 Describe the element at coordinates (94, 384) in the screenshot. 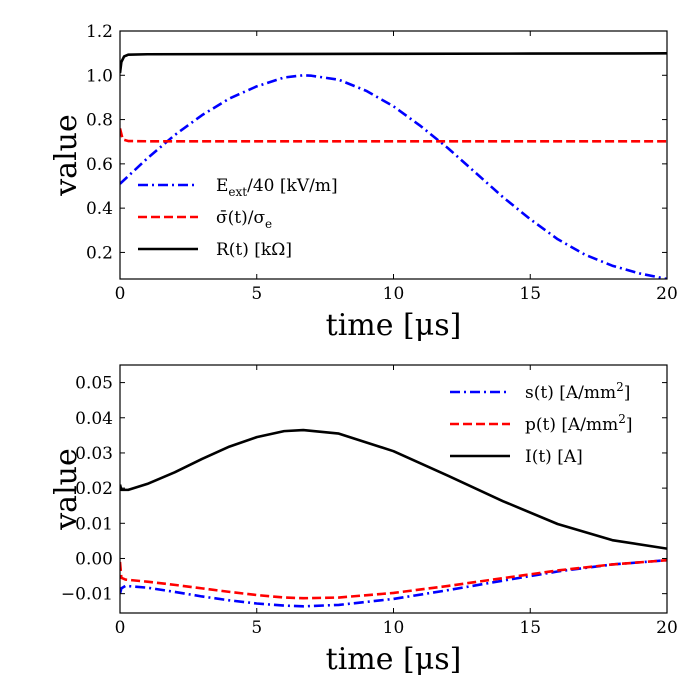

I see `y-tick-label: 0.05` at that location.